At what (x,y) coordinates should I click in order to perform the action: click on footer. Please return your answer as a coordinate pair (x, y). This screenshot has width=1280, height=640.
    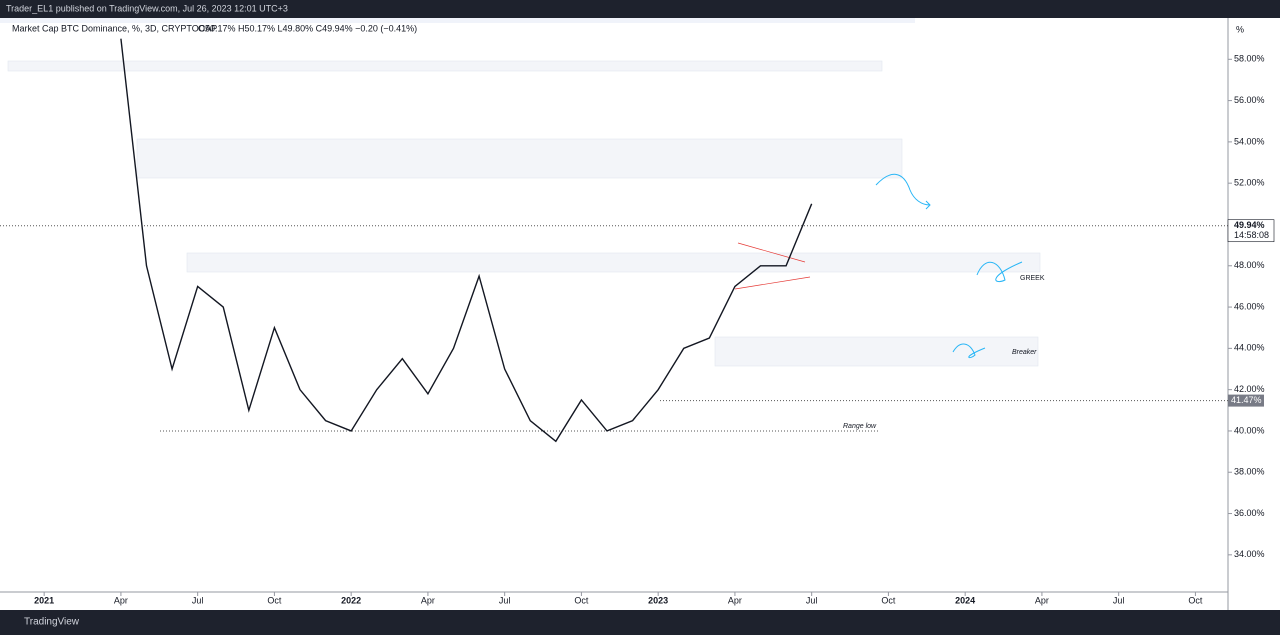
    Looking at the image, I should click on (640, 622).